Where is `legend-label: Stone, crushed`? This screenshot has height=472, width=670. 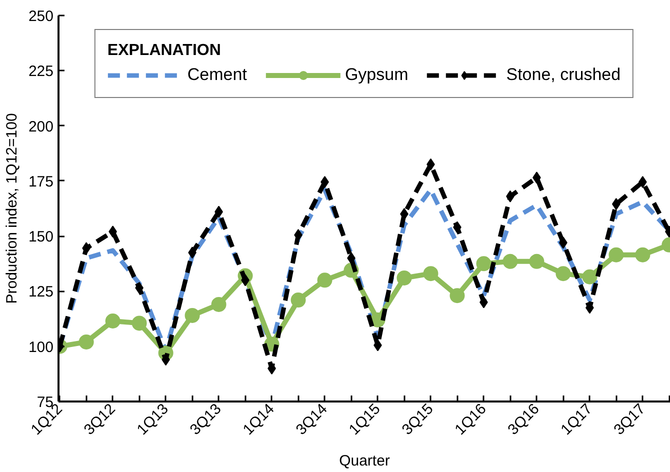
legend-label: Stone, crushed is located at coordinates (563, 75).